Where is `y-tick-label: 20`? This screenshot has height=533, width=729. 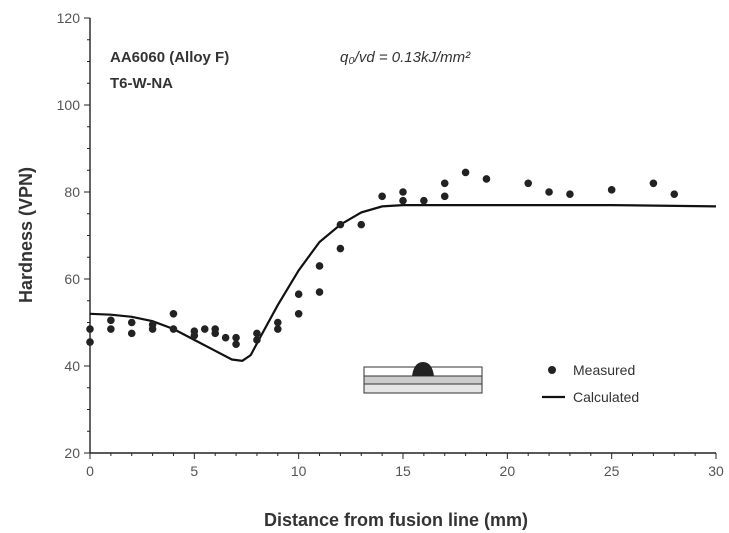 y-tick-label: 20 is located at coordinates (72, 453).